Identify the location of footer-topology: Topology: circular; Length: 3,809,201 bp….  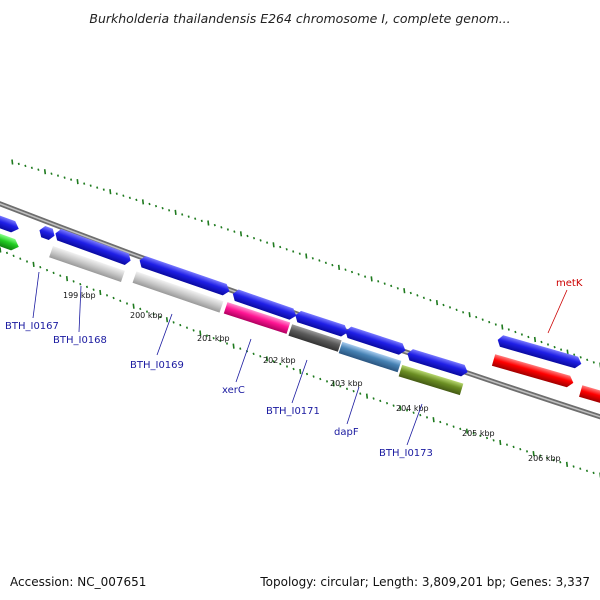
(425, 582).